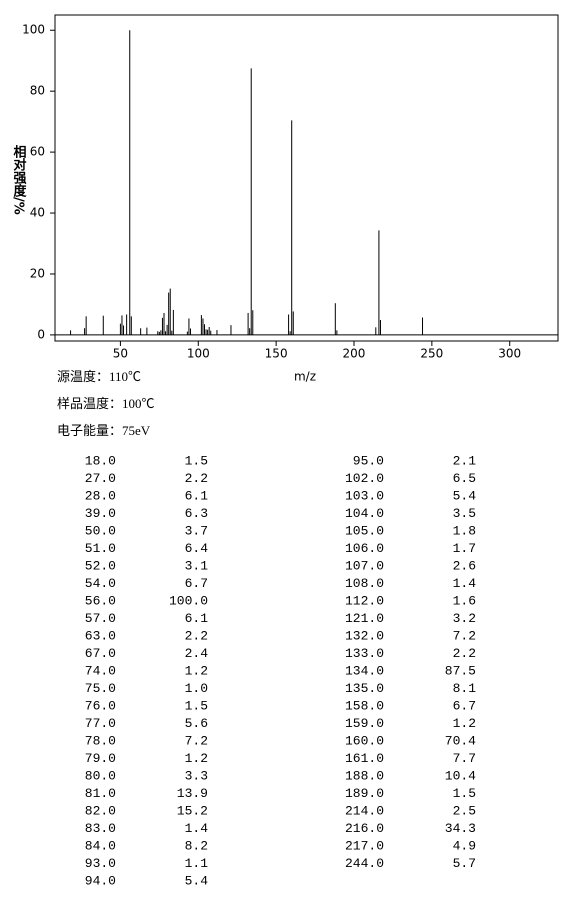 The height and width of the screenshot is (901, 570). I want to click on table-intensity: 1.7, so click(464, 548).